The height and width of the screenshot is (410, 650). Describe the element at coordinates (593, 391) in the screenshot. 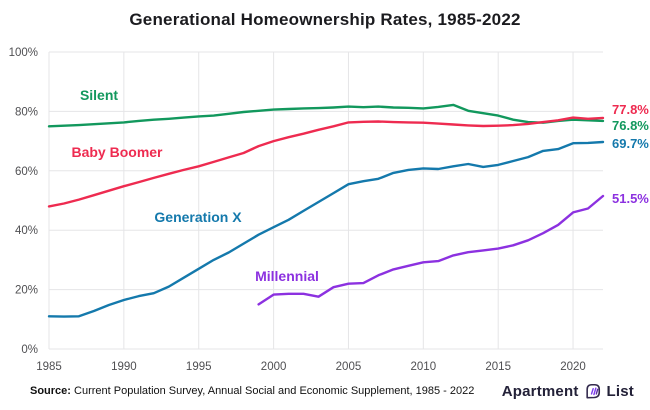

I see `apartment-list-logo-icon` at that location.